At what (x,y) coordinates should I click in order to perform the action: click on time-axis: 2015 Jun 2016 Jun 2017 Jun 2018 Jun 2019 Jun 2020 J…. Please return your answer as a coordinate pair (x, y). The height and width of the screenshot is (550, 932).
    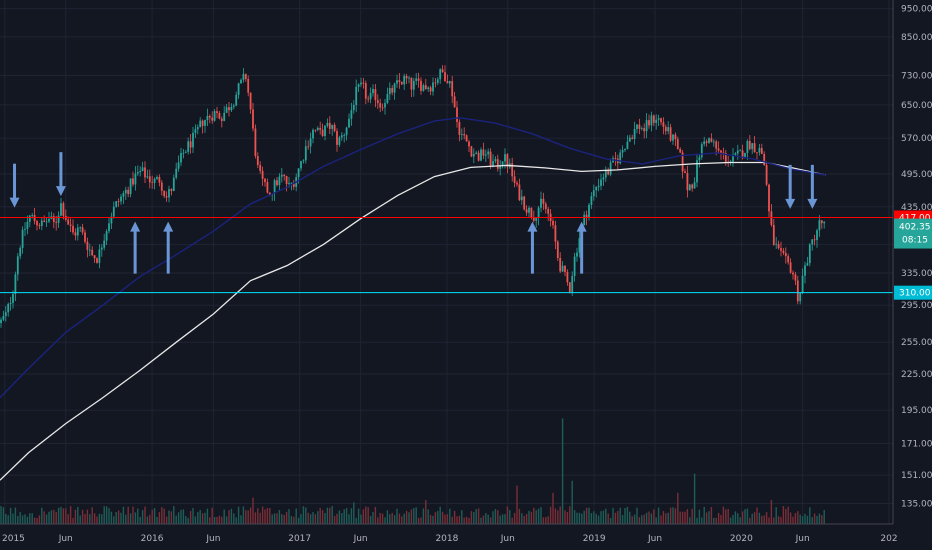
    Looking at the image, I should click on (450, 539).